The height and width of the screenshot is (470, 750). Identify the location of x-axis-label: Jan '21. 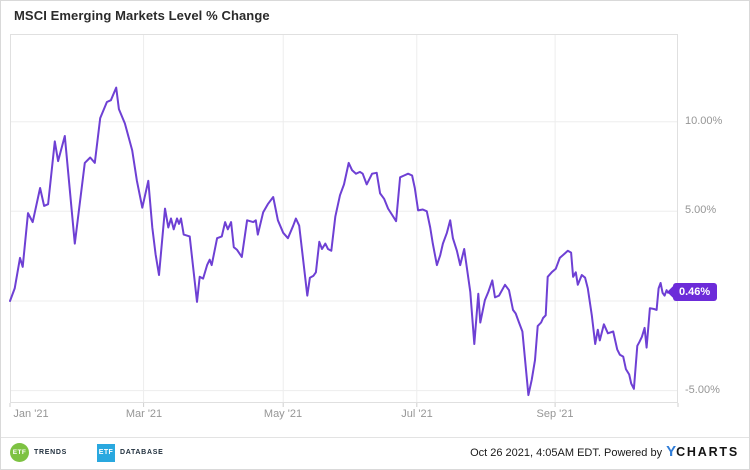
(31, 414).